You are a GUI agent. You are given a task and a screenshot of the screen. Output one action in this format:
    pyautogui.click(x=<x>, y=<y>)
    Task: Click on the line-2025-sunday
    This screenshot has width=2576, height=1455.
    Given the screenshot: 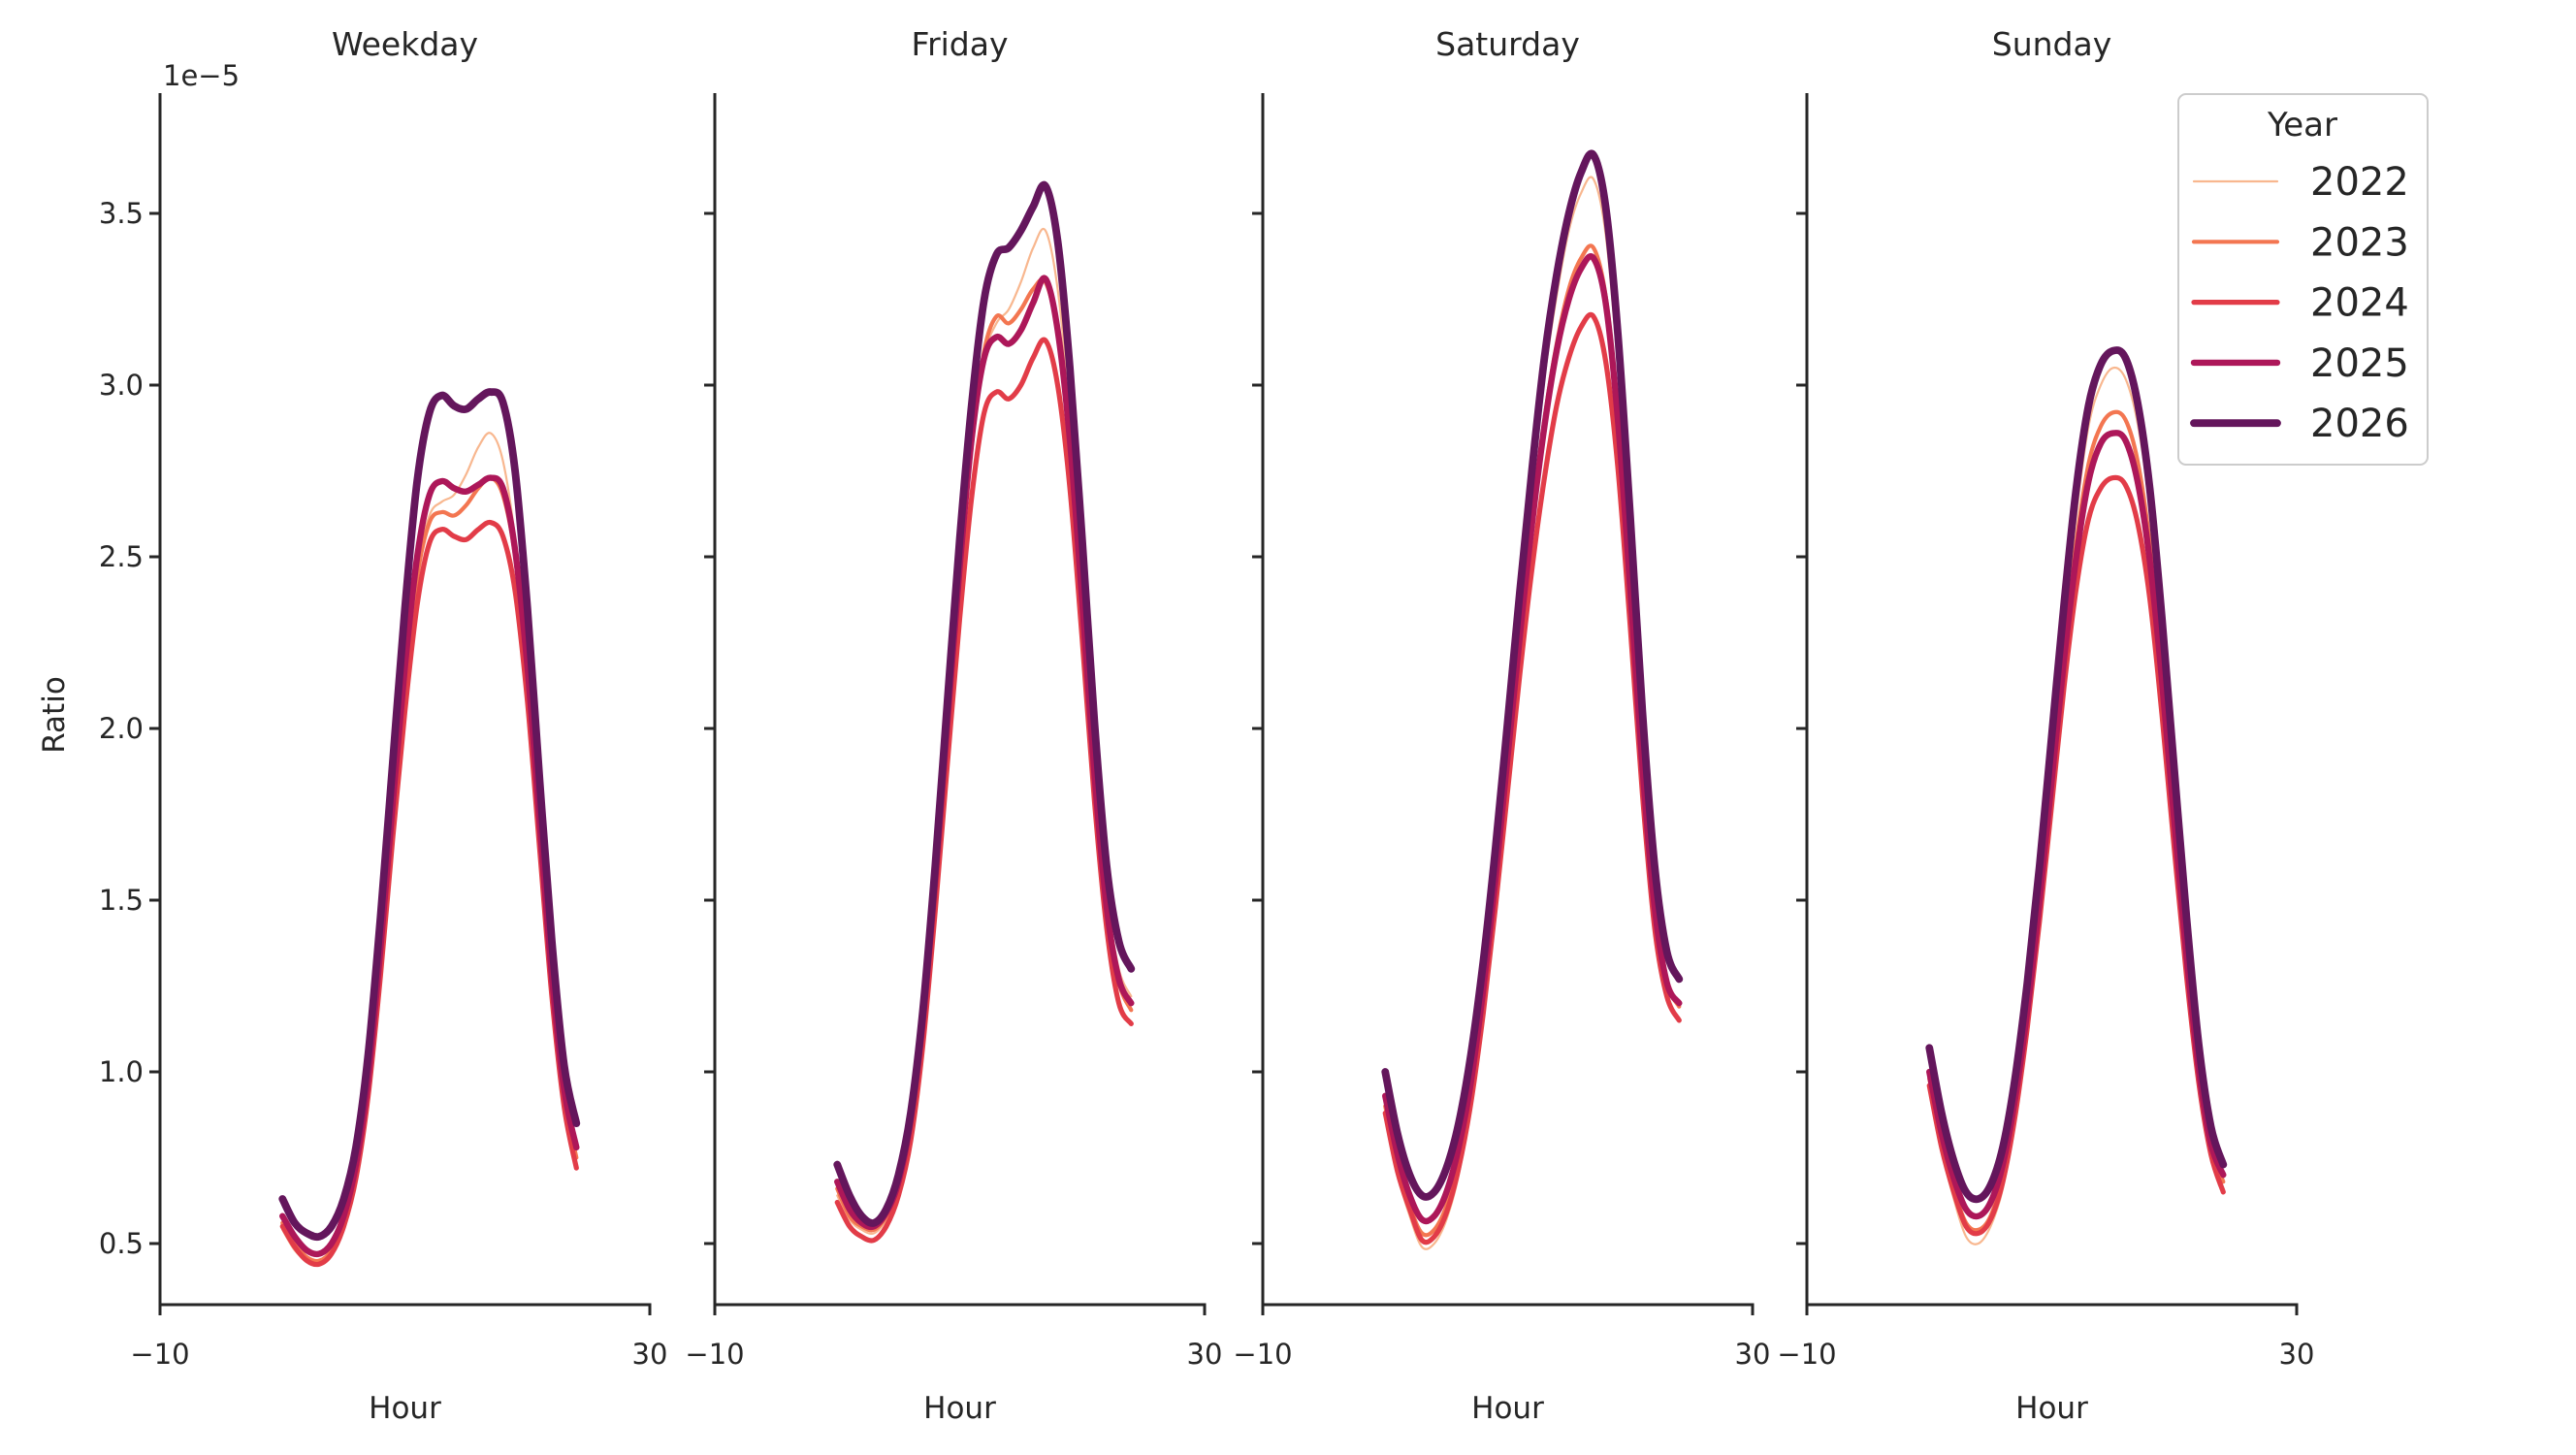 What is the action you would take?
    pyautogui.click(x=2076, y=825)
    